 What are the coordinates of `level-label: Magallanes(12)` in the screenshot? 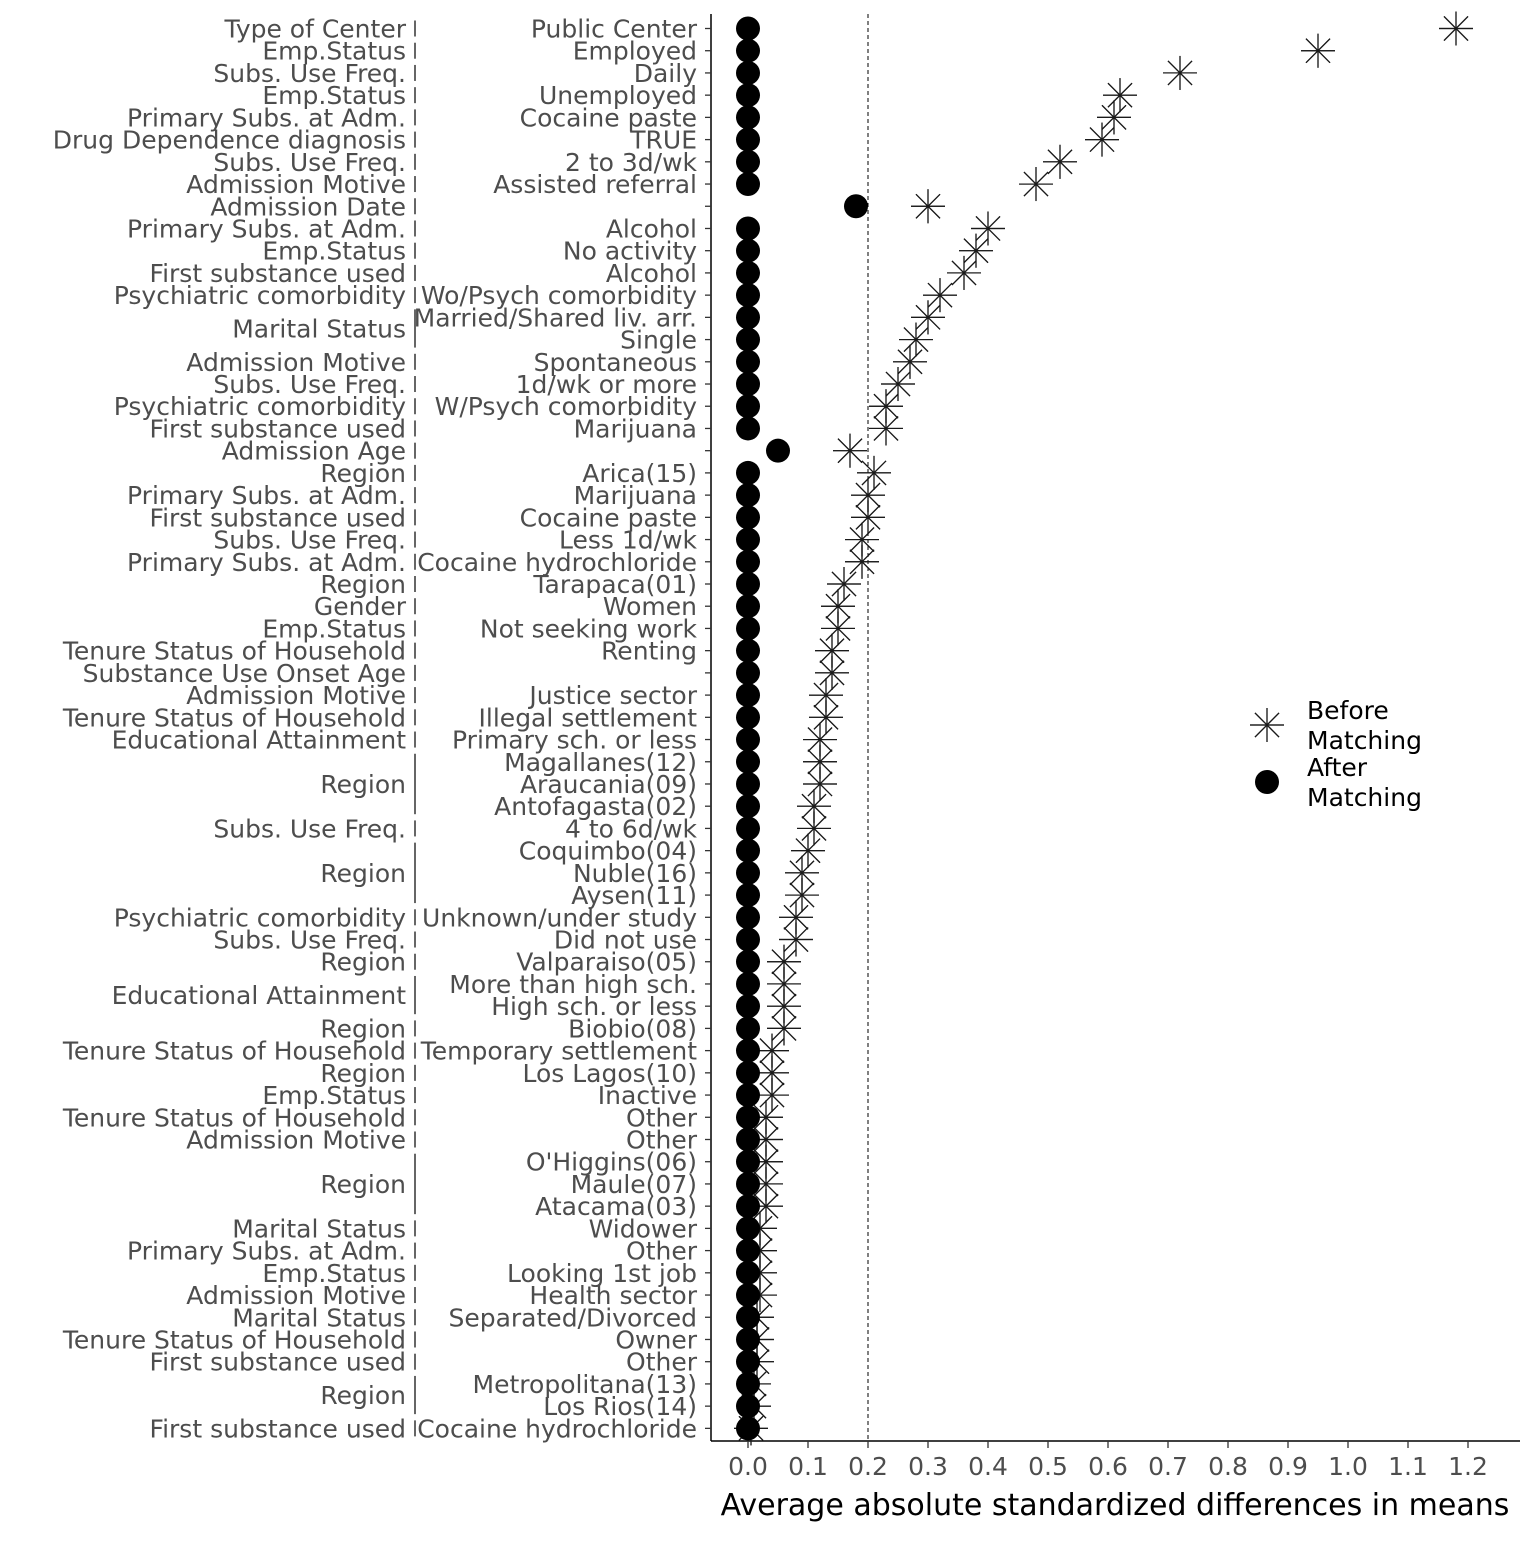 It's located at (600, 762).